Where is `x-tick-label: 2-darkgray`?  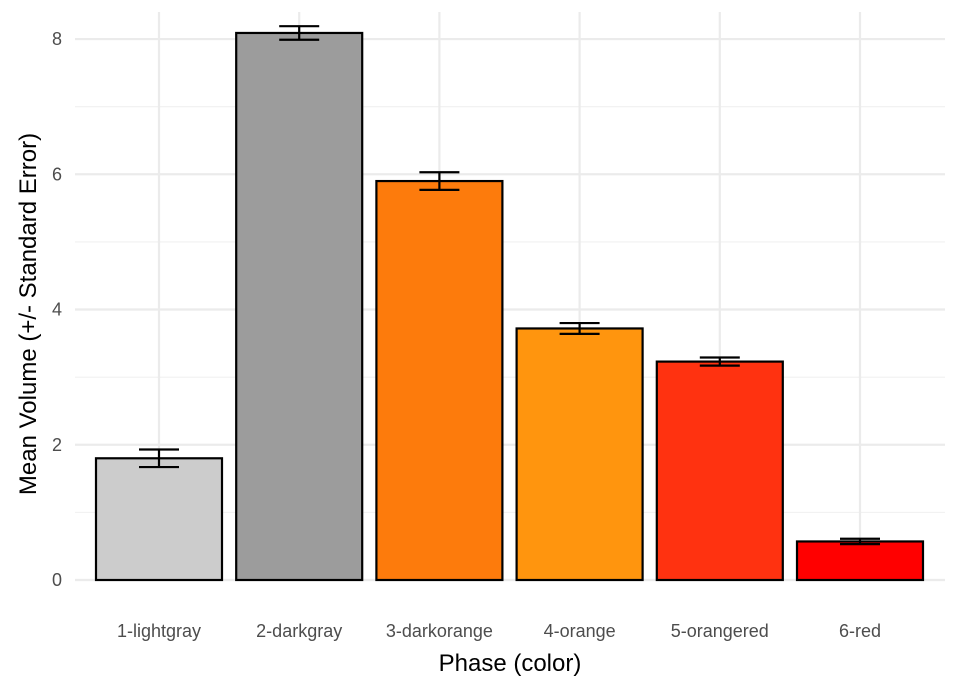 x-tick-label: 2-darkgray is located at coordinates (299, 631).